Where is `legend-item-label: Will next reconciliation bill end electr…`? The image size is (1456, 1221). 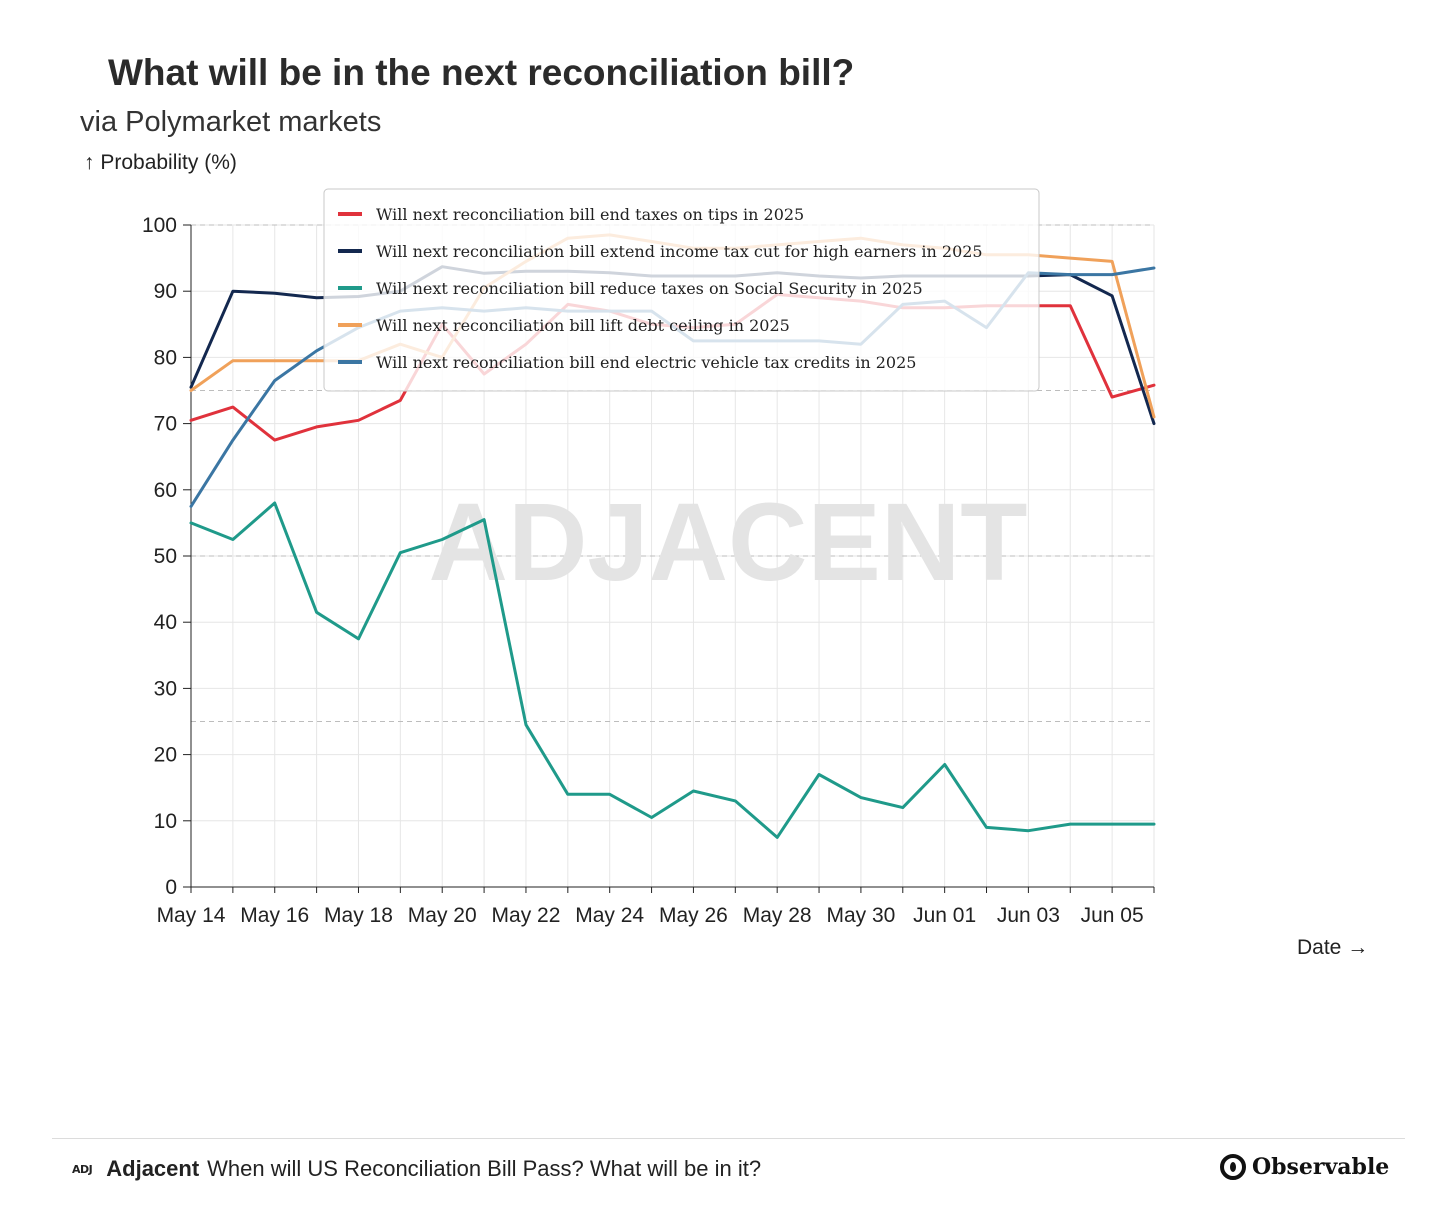 legend-item-label: Will next reconciliation bill end electr… is located at coordinates (646, 362).